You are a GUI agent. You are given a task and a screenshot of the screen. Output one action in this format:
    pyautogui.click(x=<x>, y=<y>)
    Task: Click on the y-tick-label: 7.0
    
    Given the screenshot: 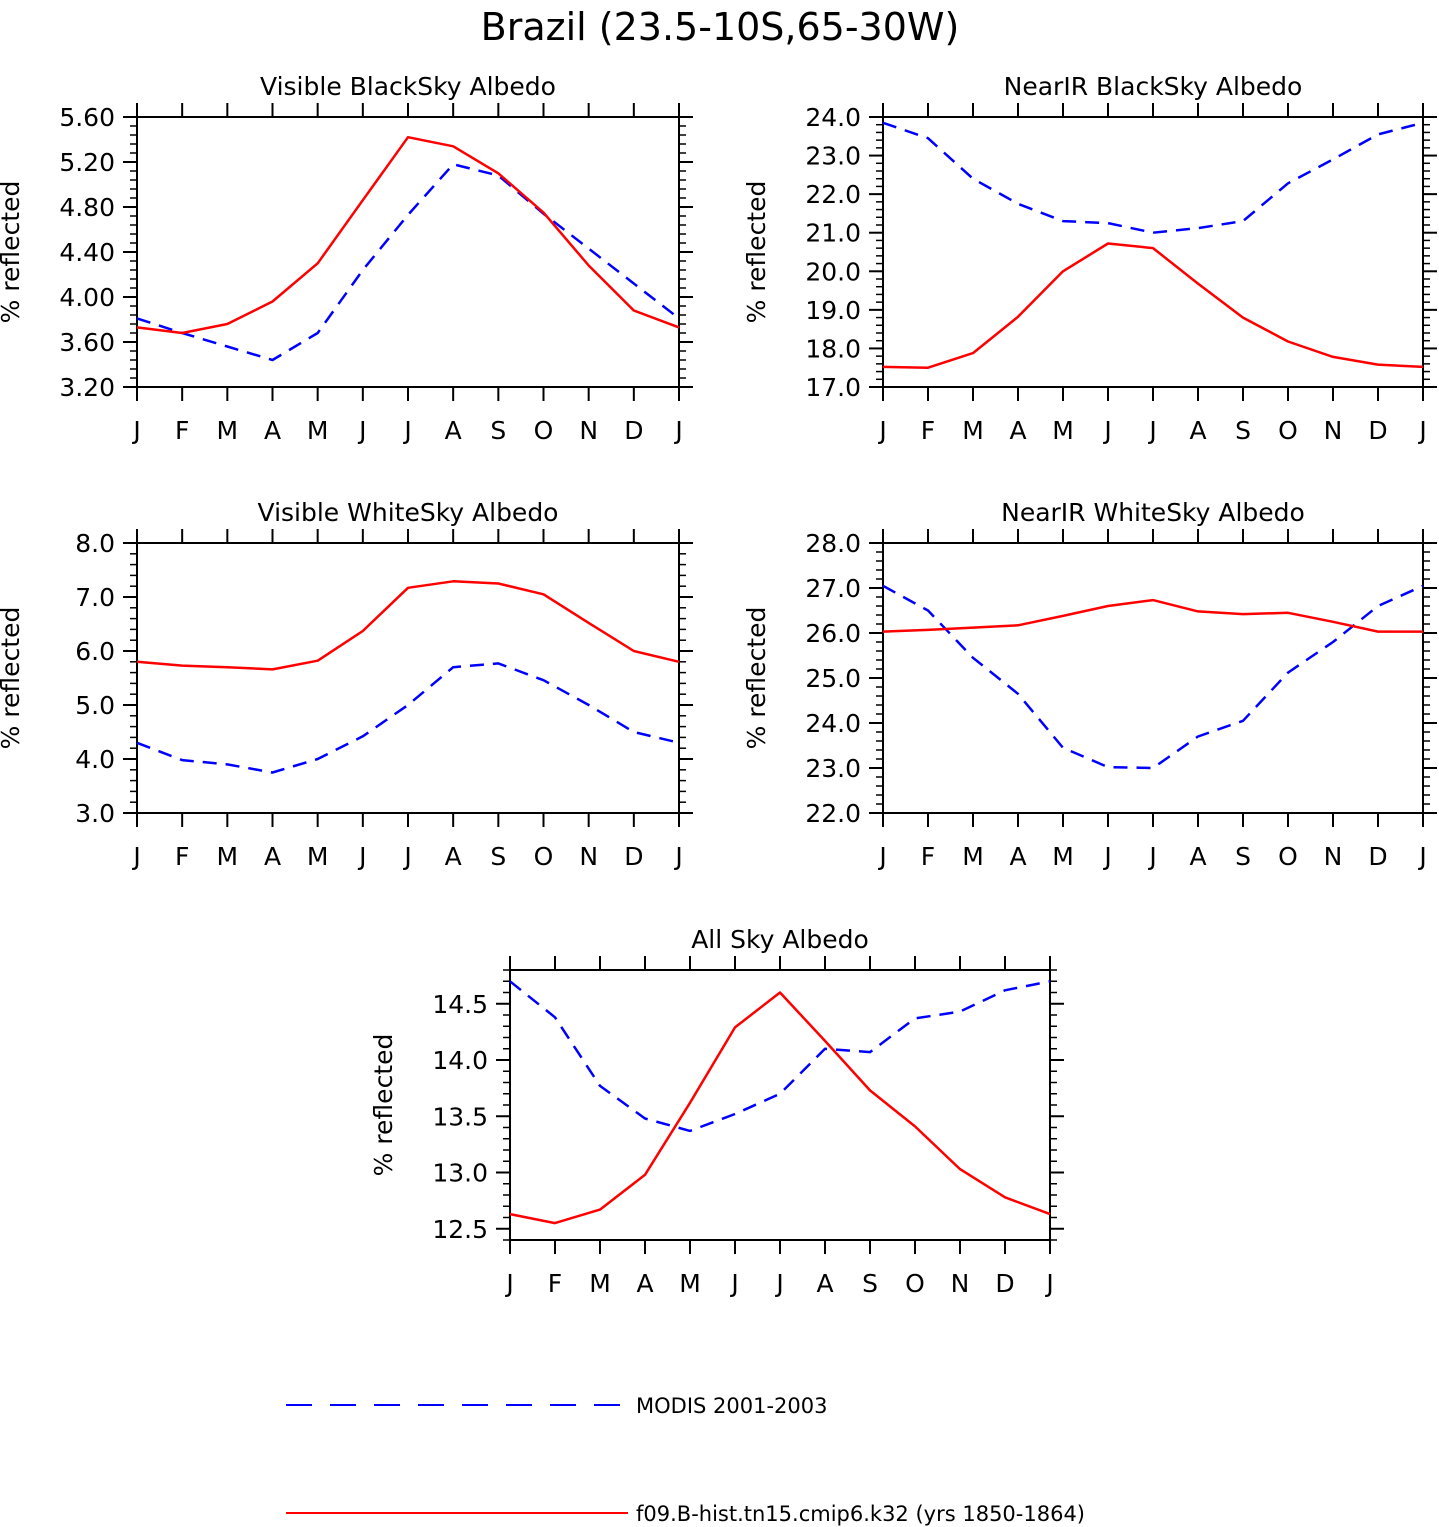 What is the action you would take?
    pyautogui.click(x=95, y=597)
    